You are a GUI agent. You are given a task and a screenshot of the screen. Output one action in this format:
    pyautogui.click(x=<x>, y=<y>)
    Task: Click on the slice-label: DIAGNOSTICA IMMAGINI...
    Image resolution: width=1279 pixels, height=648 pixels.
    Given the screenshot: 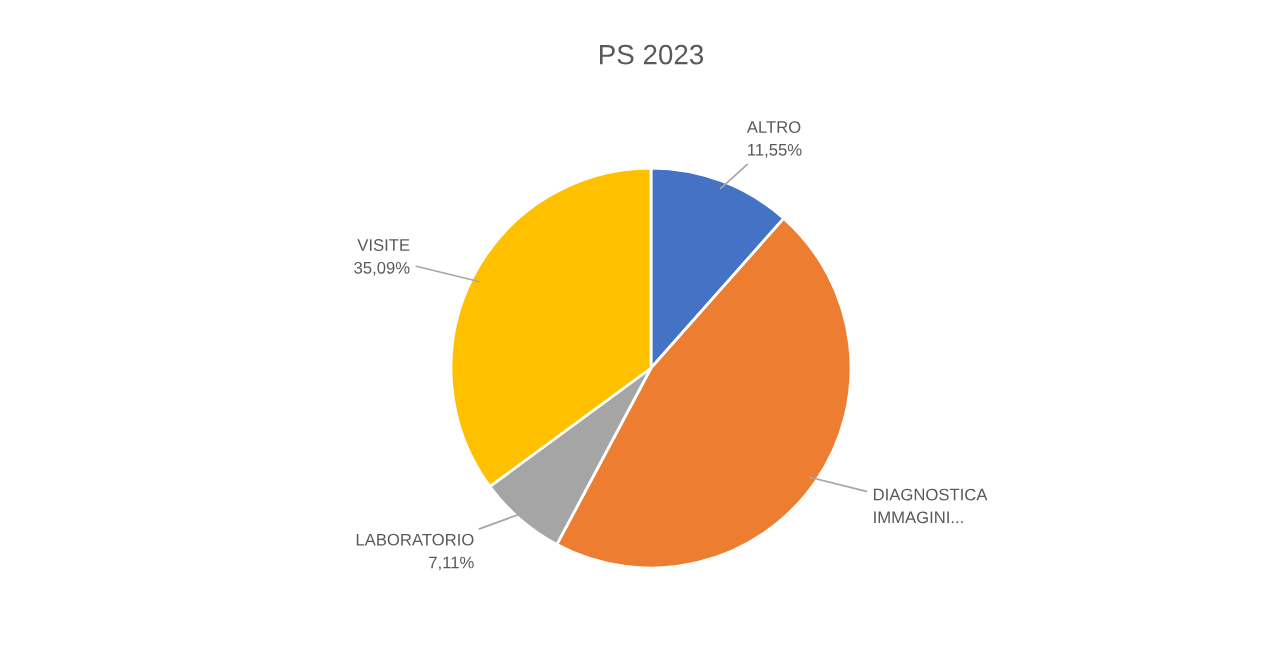 What is the action you would take?
    pyautogui.click(x=931, y=506)
    